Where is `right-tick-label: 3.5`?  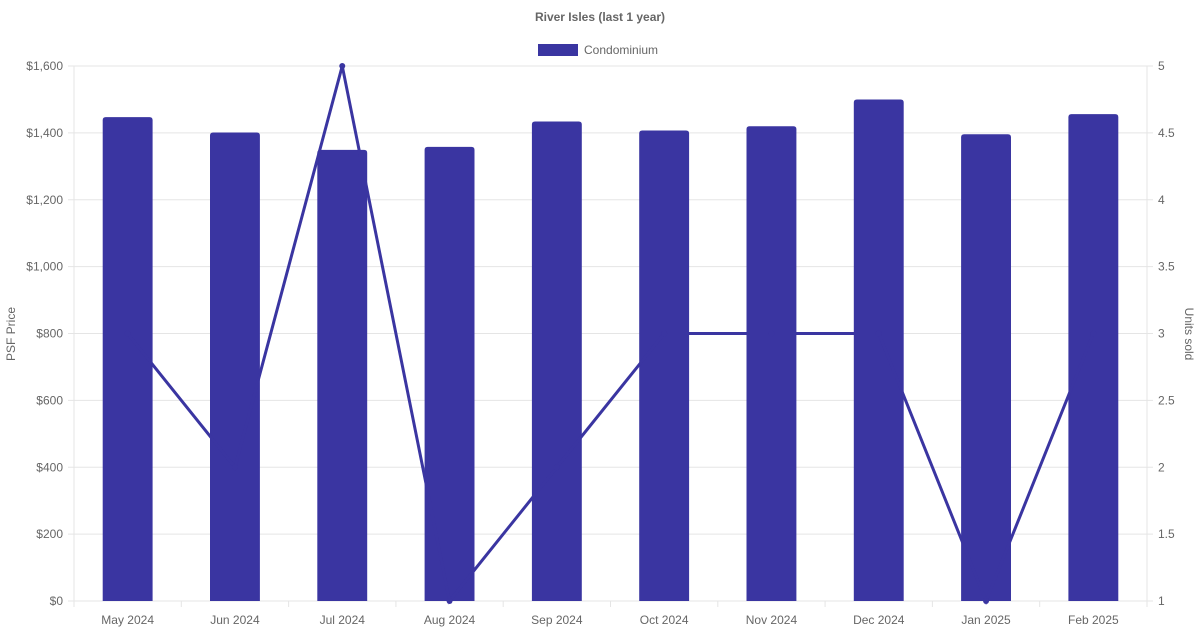 right-tick-label: 3.5 is located at coordinates (1166, 267).